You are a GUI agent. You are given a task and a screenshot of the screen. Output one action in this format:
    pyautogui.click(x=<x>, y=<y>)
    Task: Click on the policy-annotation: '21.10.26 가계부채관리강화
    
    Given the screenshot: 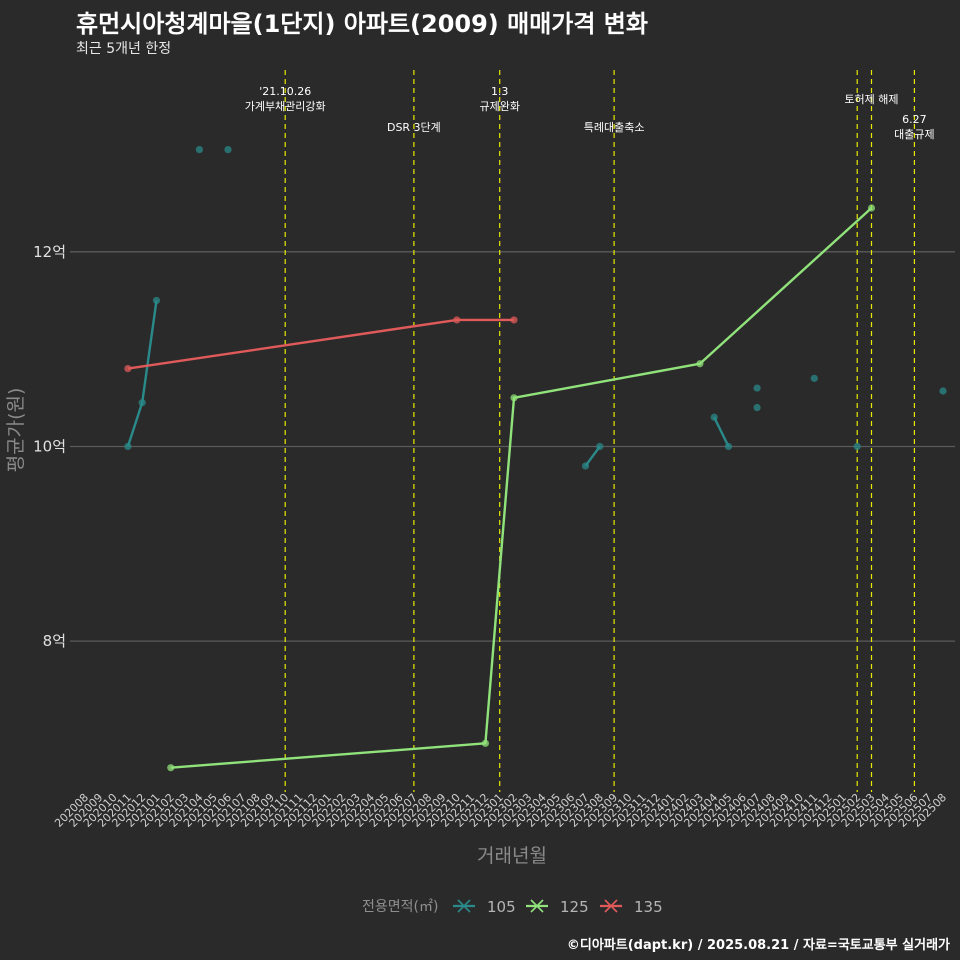 What is the action you would take?
    pyautogui.click(x=285, y=99)
    